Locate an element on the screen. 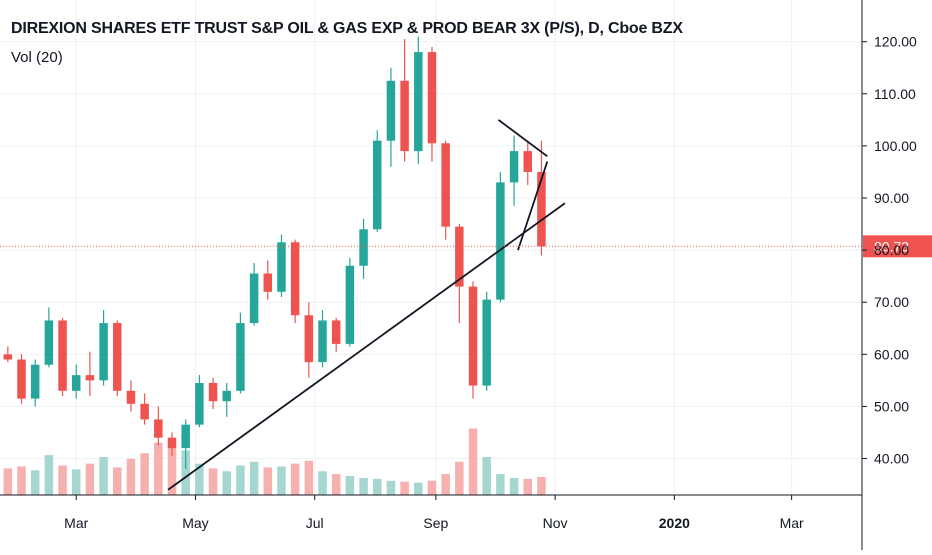  x-tick-label: Nov is located at coordinates (555, 523).